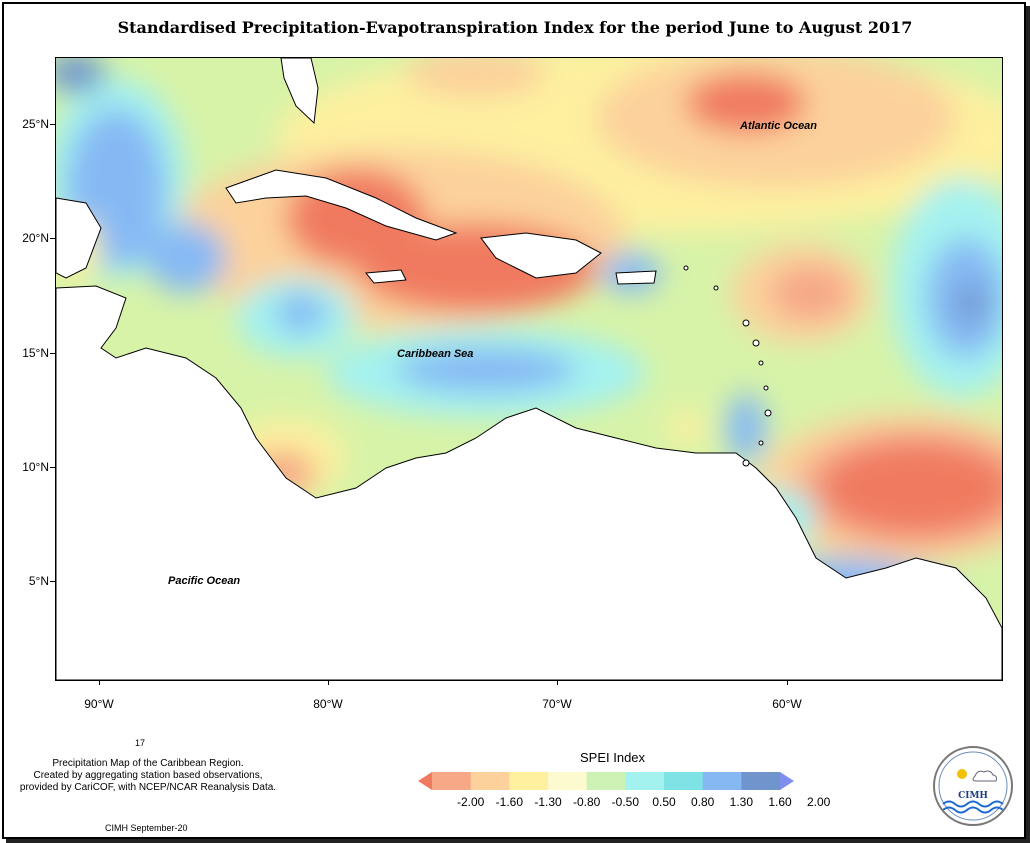 The image size is (1030, 843). Describe the element at coordinates (35, 124) in the screenshot. I see `lat-label-25n: 25°N` at that location.